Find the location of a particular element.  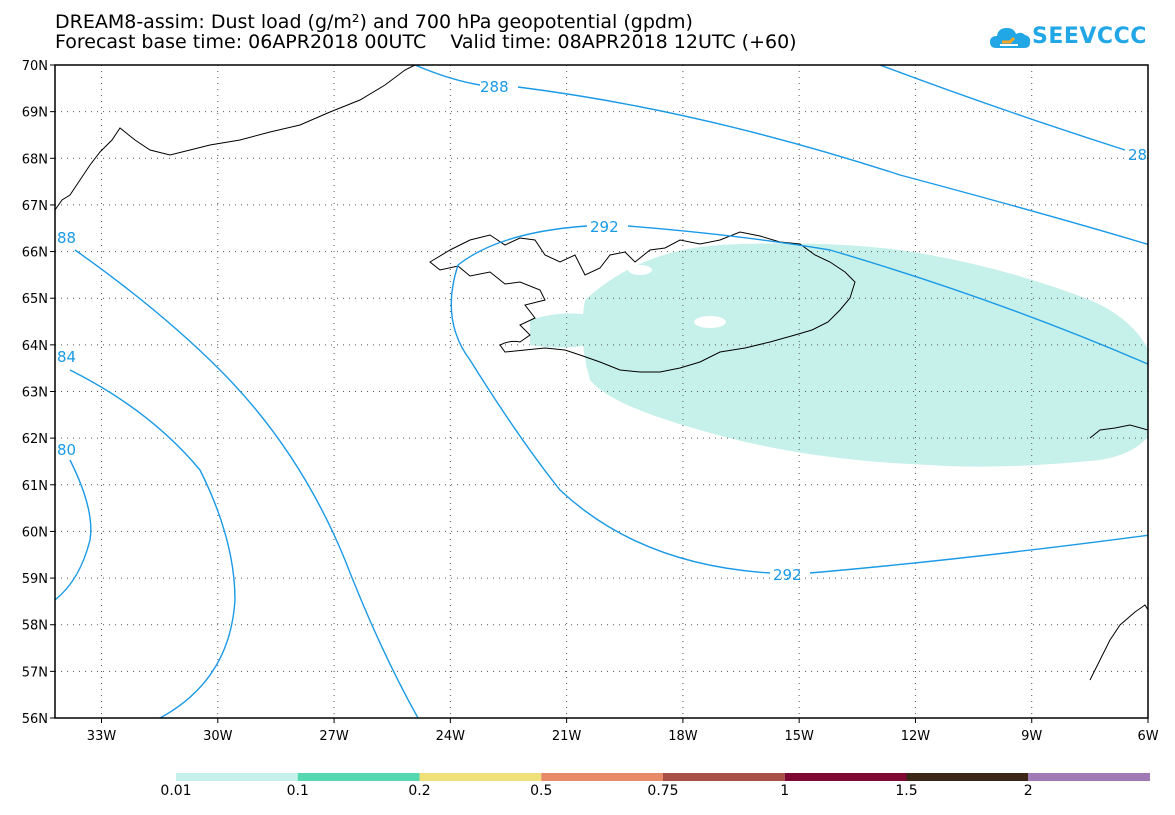

longitude-tick-label: 24W is located at coordinates (451, 736).